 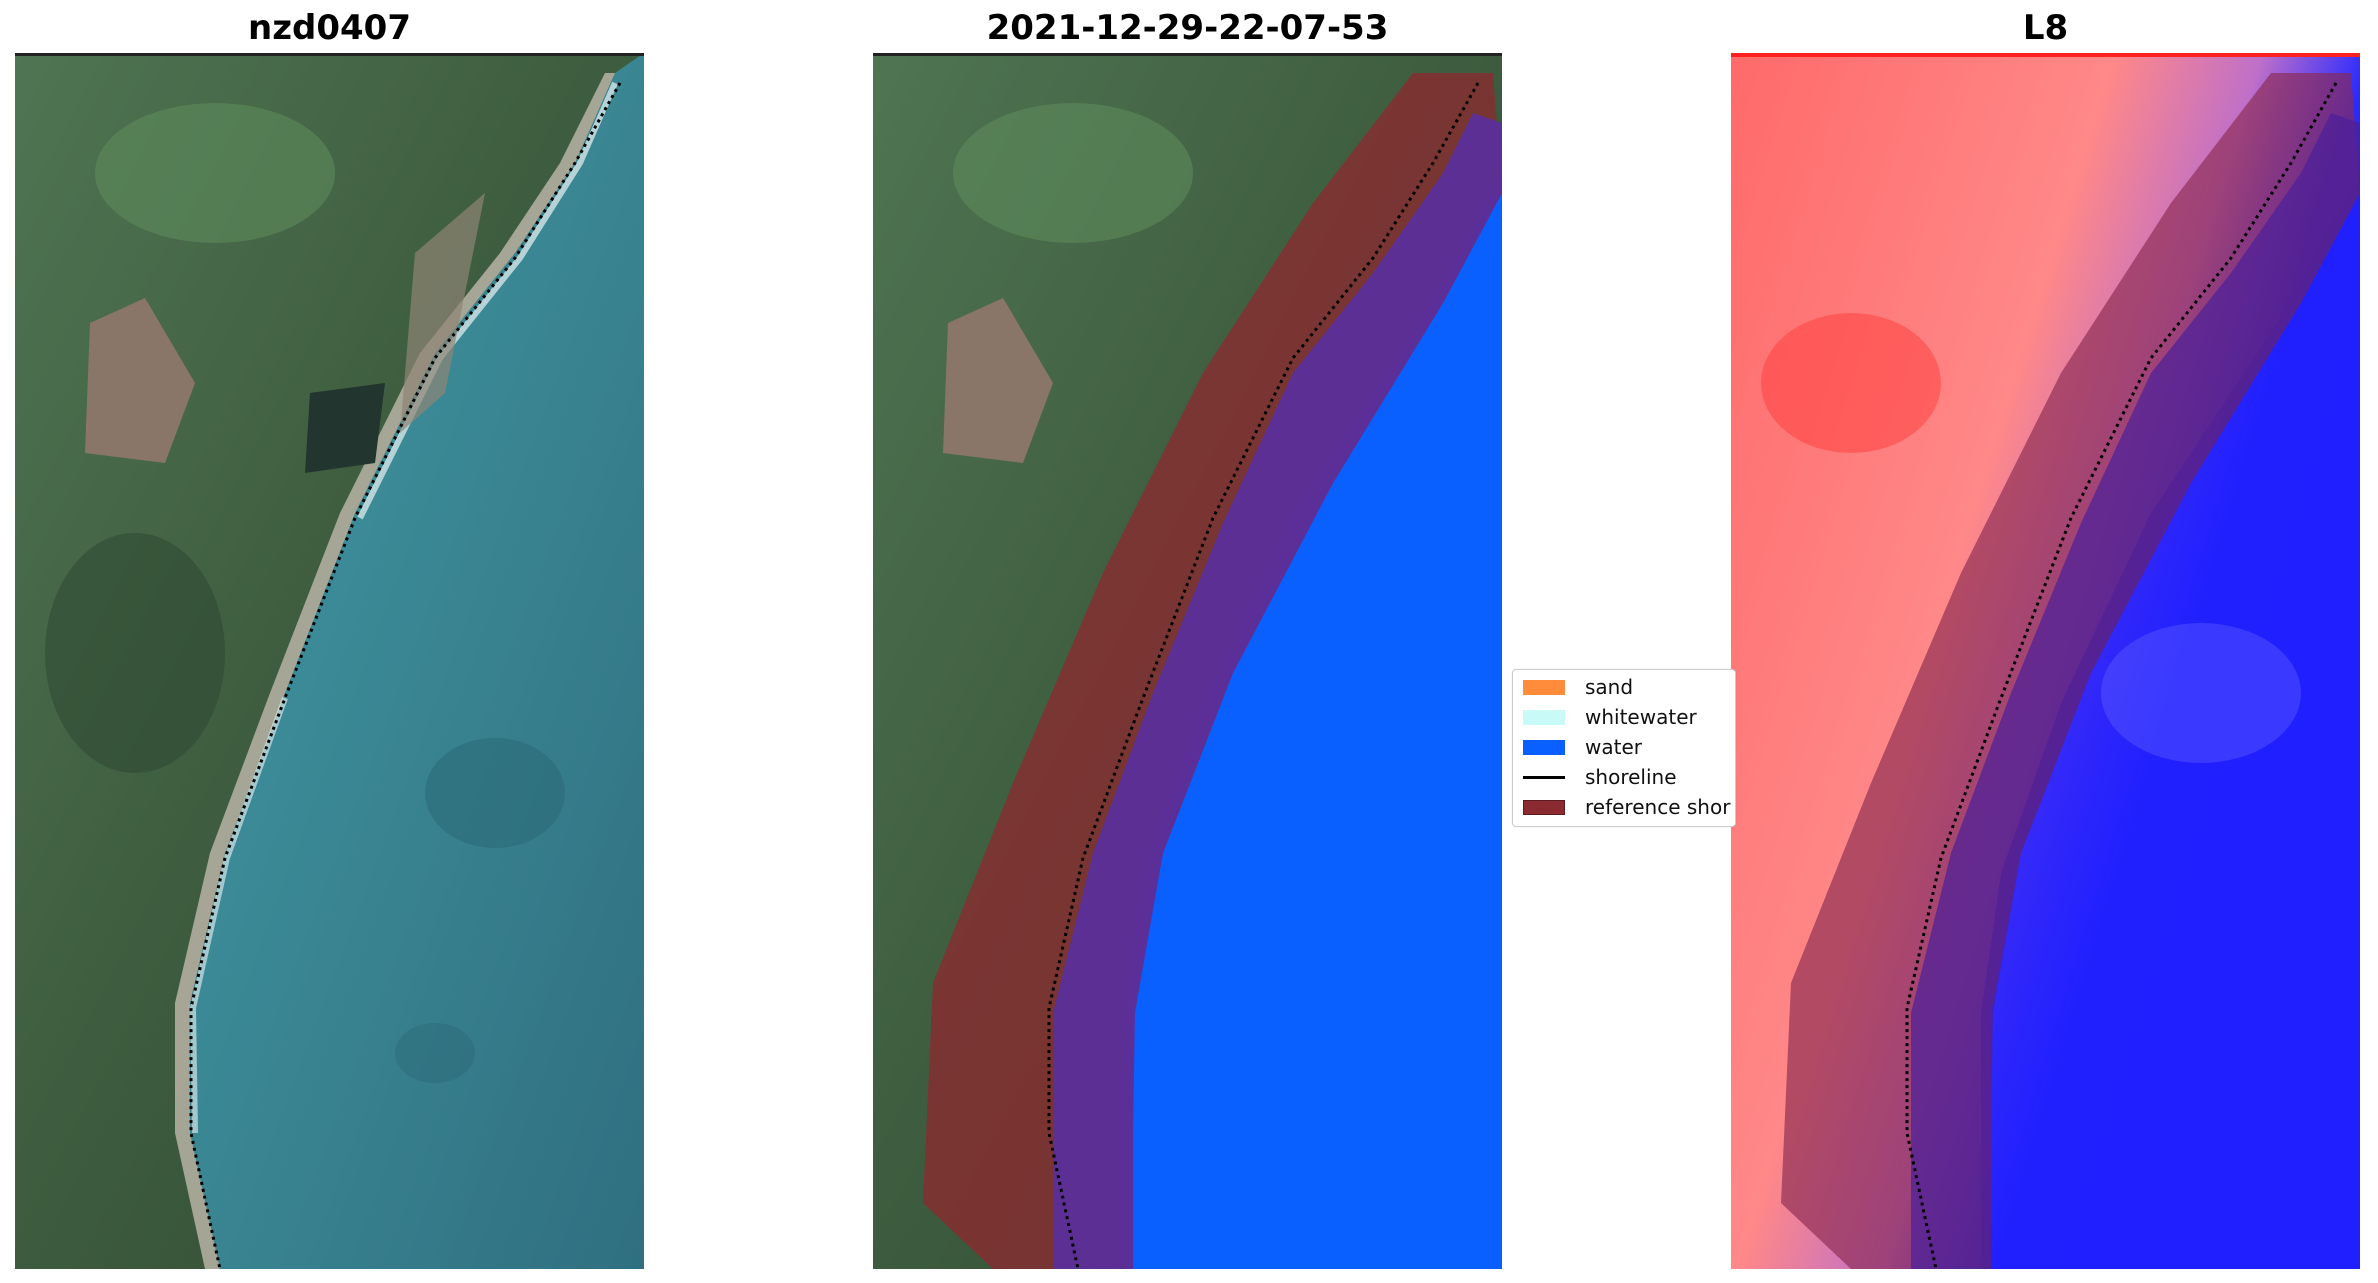 What do you see at coordinates (2045, 28) in the screenshot?
I see `panel-title-index: L8` at bounding box center [2045, 28].